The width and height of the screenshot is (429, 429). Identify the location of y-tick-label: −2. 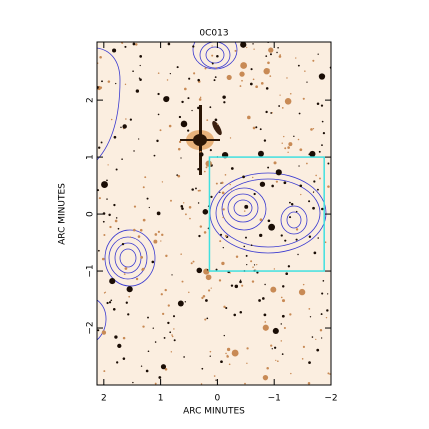
(91, 327).